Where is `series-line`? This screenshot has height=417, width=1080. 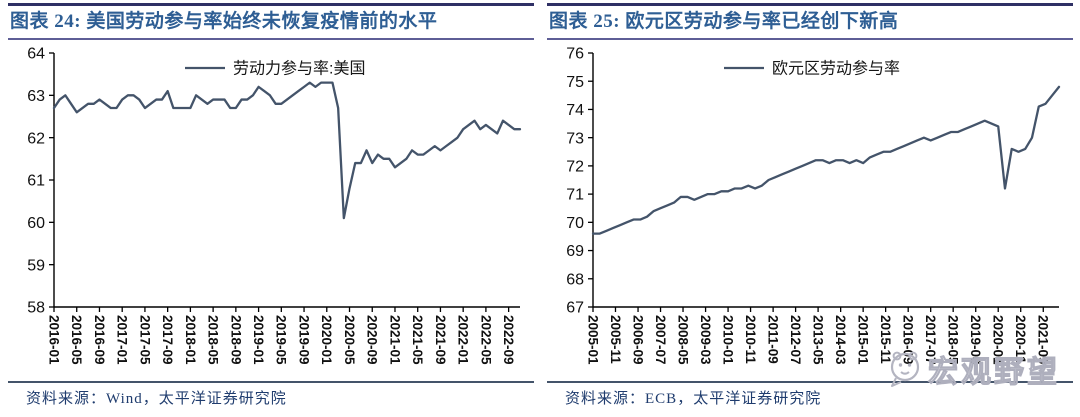 series-line is located at coordinates (287, 150).